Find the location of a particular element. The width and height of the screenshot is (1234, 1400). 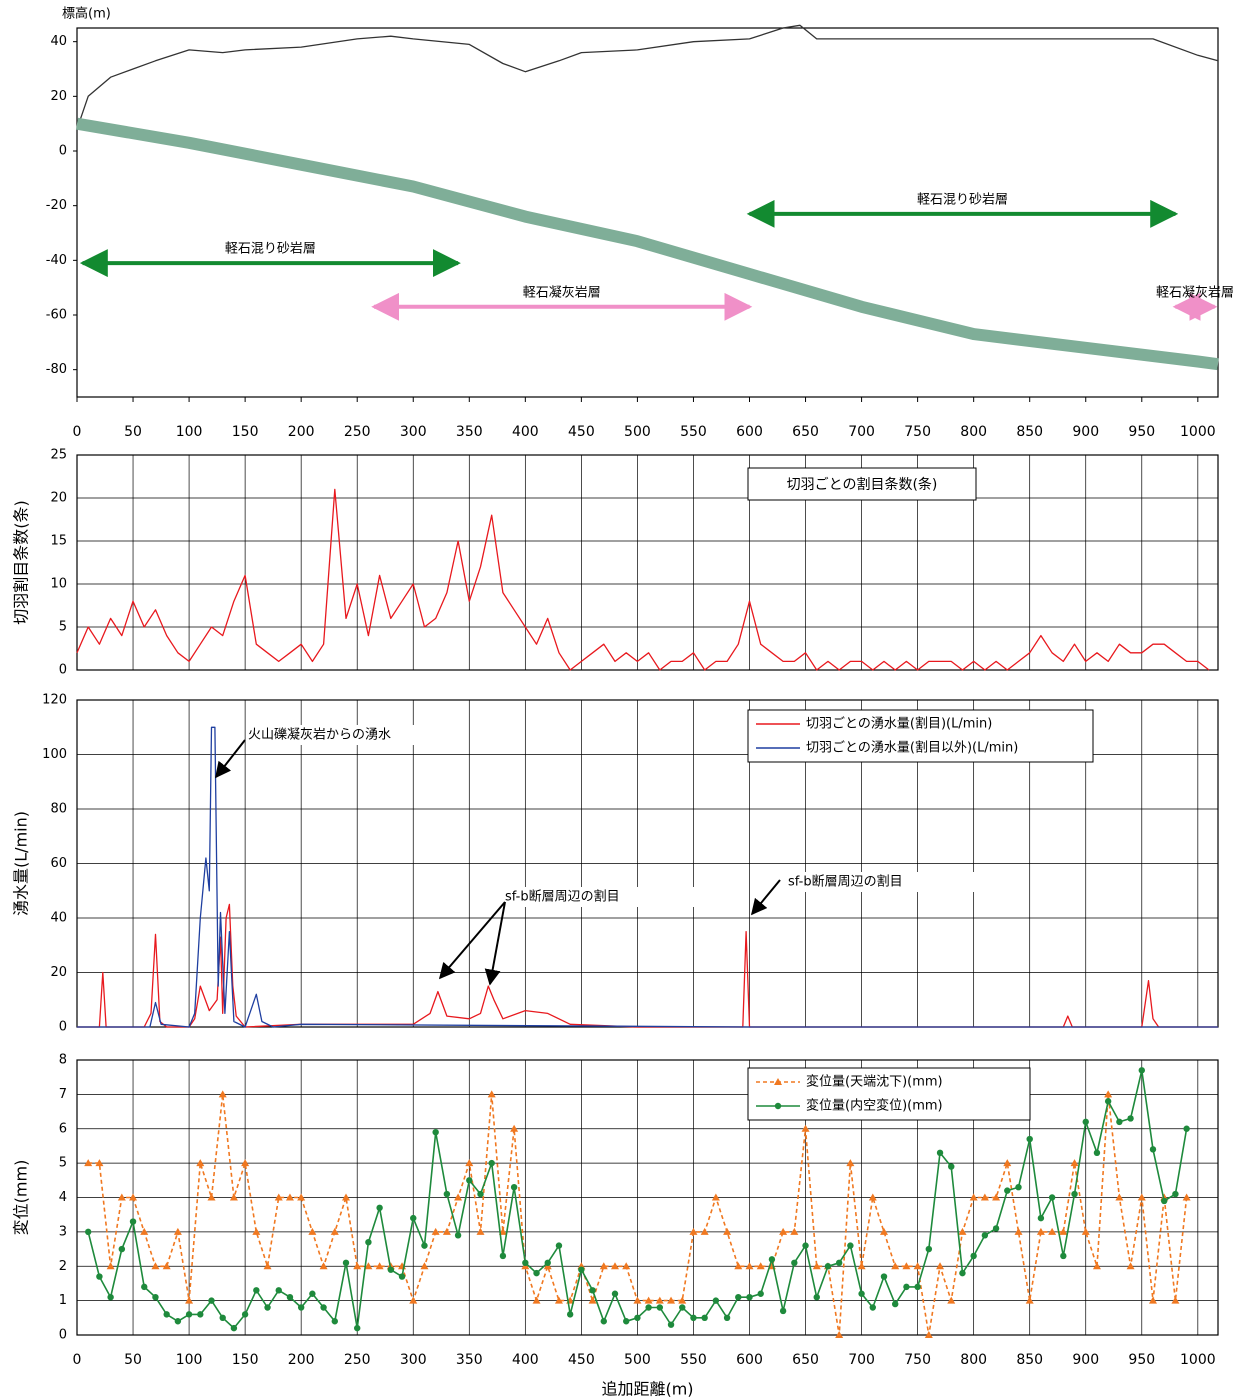

y-tick-label: 7 is located at coordinates (63, 1094).